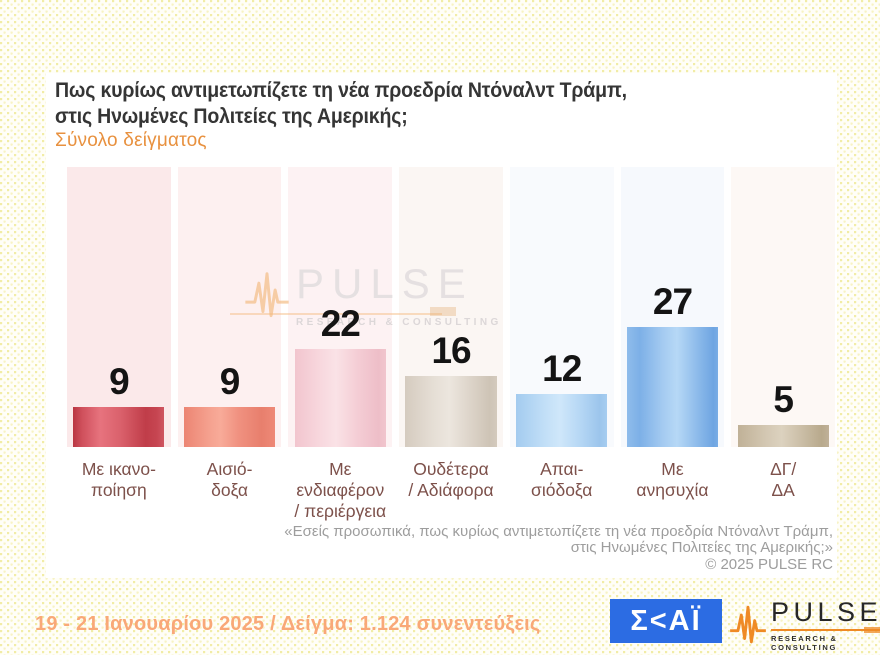  I want to click on bar-column: 5, so click(783, 307).